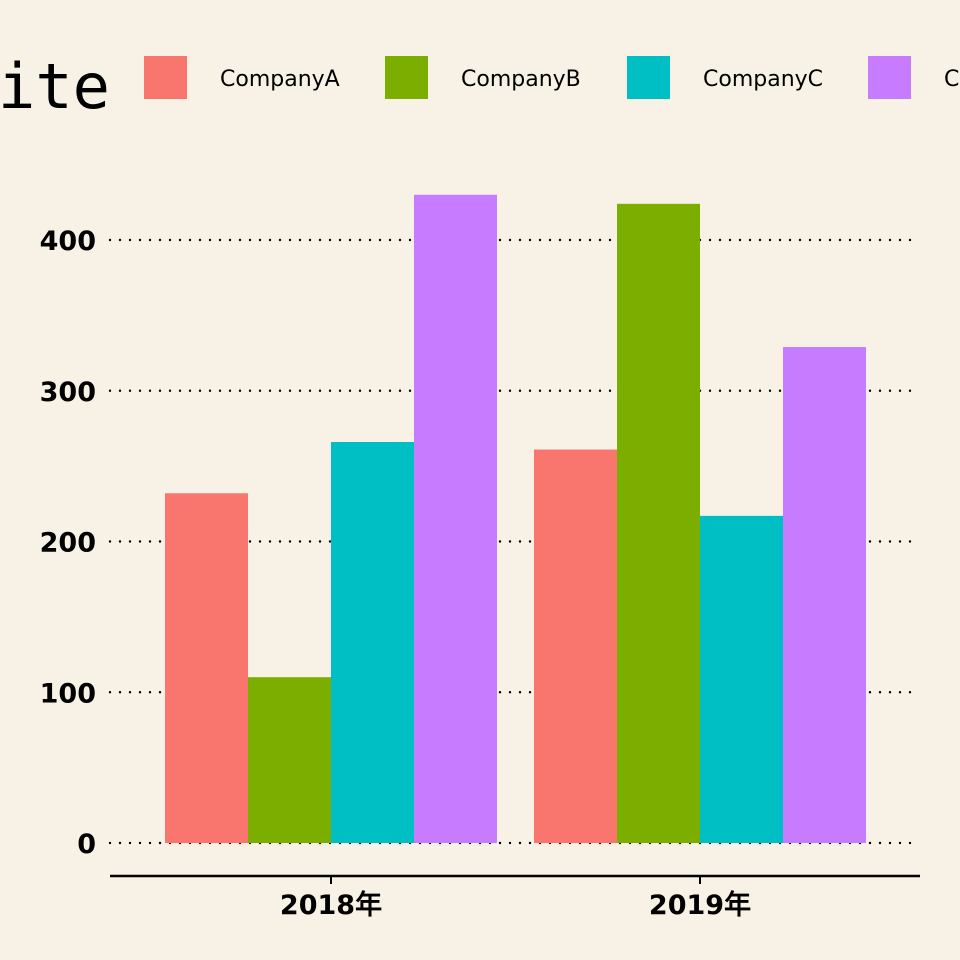  Describe the element at coordinates (86, 844) in the screenshot. I see `y-tick-label: 0` at that location.